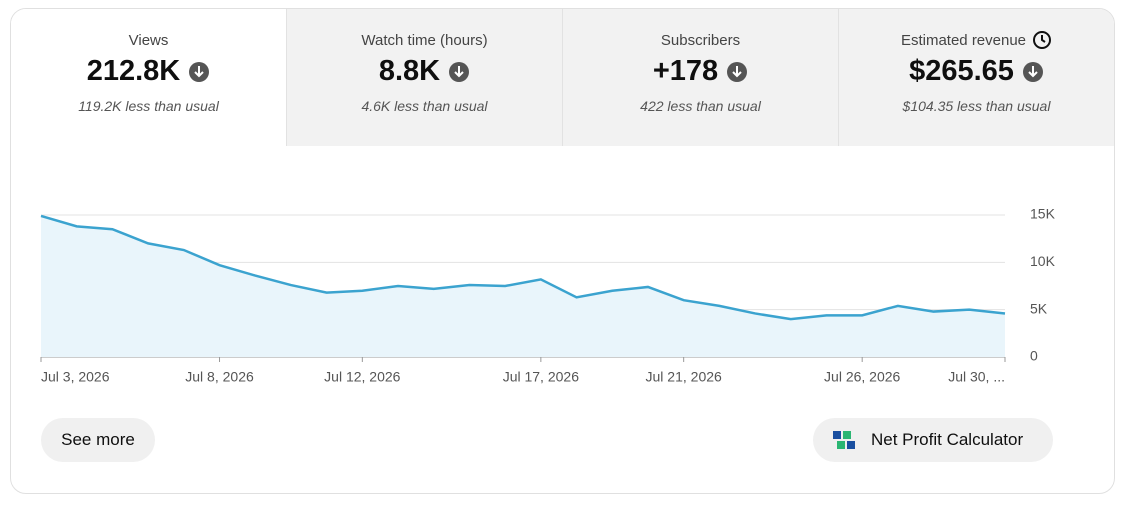 The height and width of the screenshot is (508, 1125). I want to click on y-tick-label: 5K, so click(1039, 308).